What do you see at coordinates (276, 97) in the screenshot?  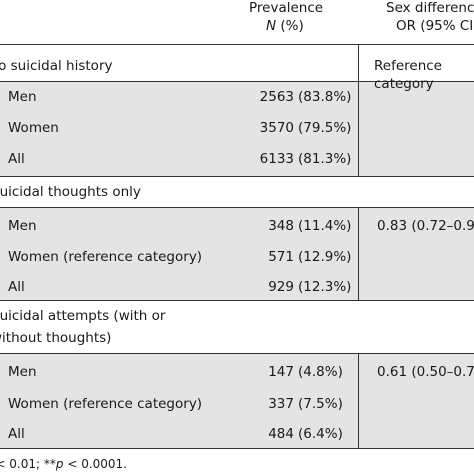 I see `row-n: 2563` at bounding box center [276, 97].